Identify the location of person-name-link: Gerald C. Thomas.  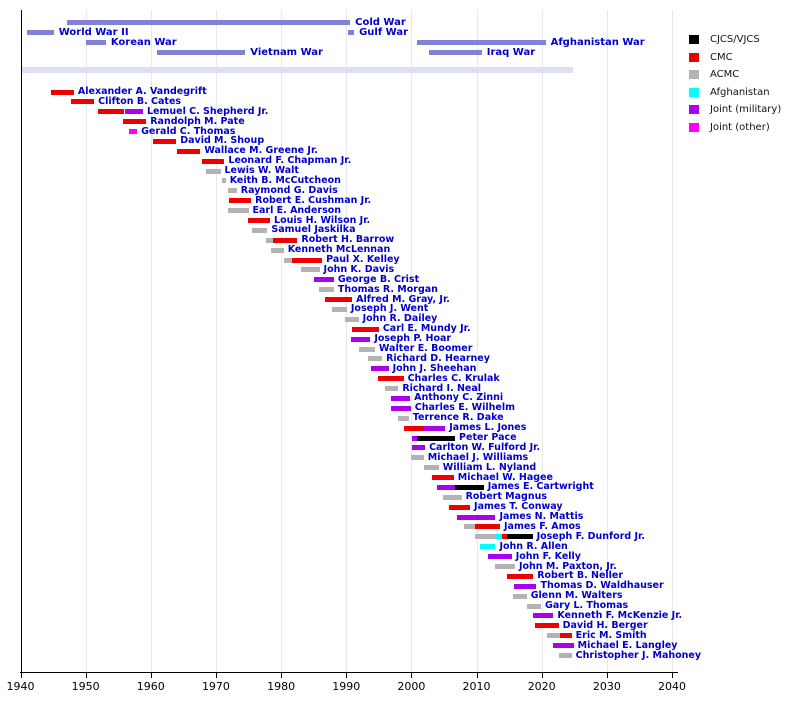
(188, 131).